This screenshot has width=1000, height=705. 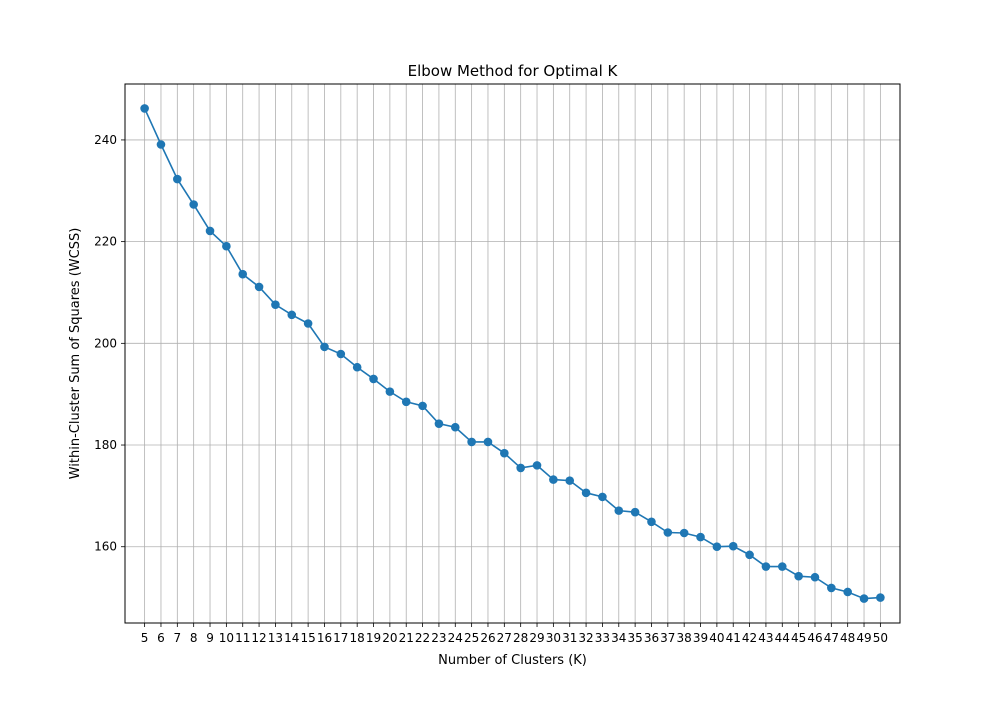 I want to click on x-tick-label: 22, so click(x=422, y=638).